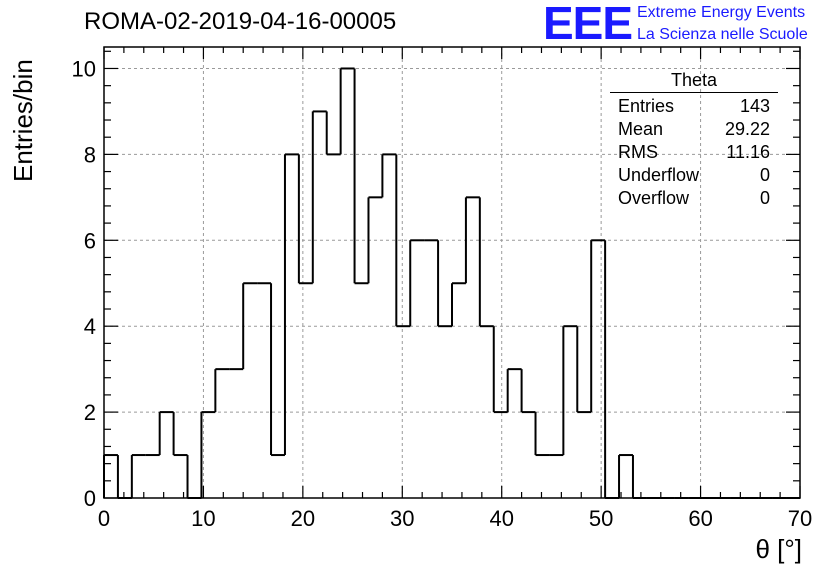  What do you see at coordinates (700, 518) in the screenshot?
I see `x-tick-label: 60` at bounding box center [700, 518].